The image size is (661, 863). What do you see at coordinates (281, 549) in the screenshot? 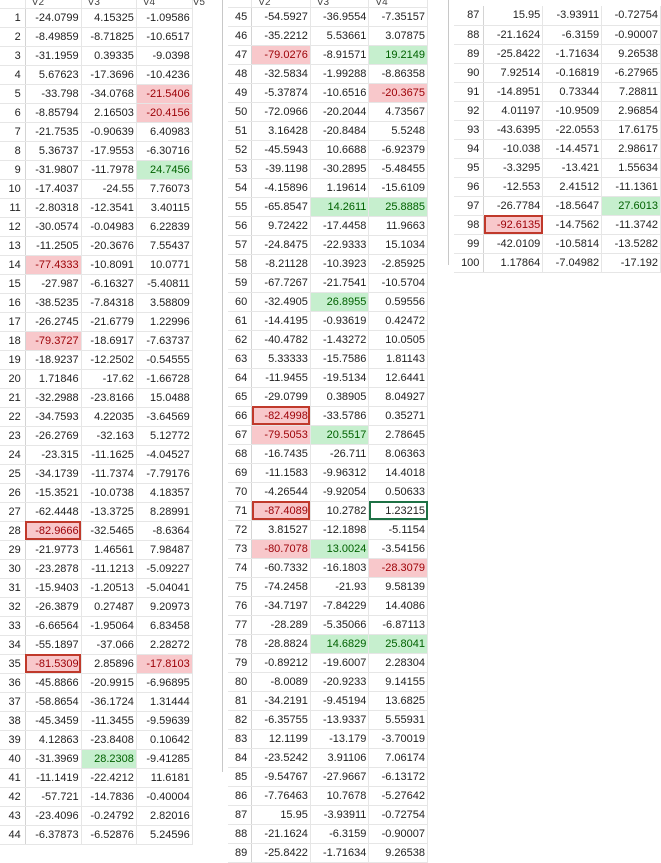
I see `data-cell: -80.7078` at bounding box center [281, 549].